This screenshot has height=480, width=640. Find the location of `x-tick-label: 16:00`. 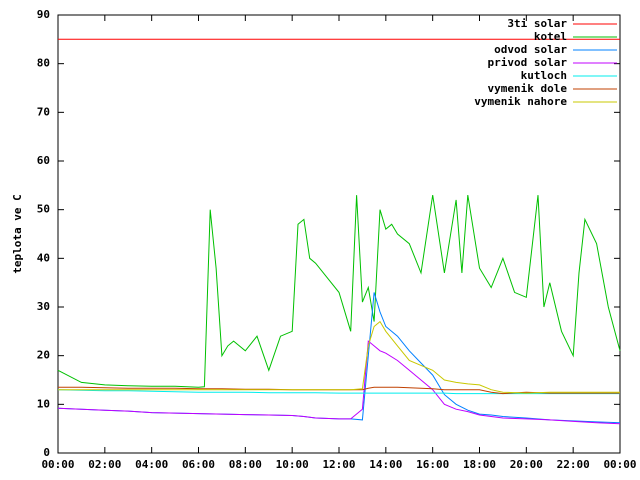

x-tick-label: 16:00 is located at coordinates (432, 464).